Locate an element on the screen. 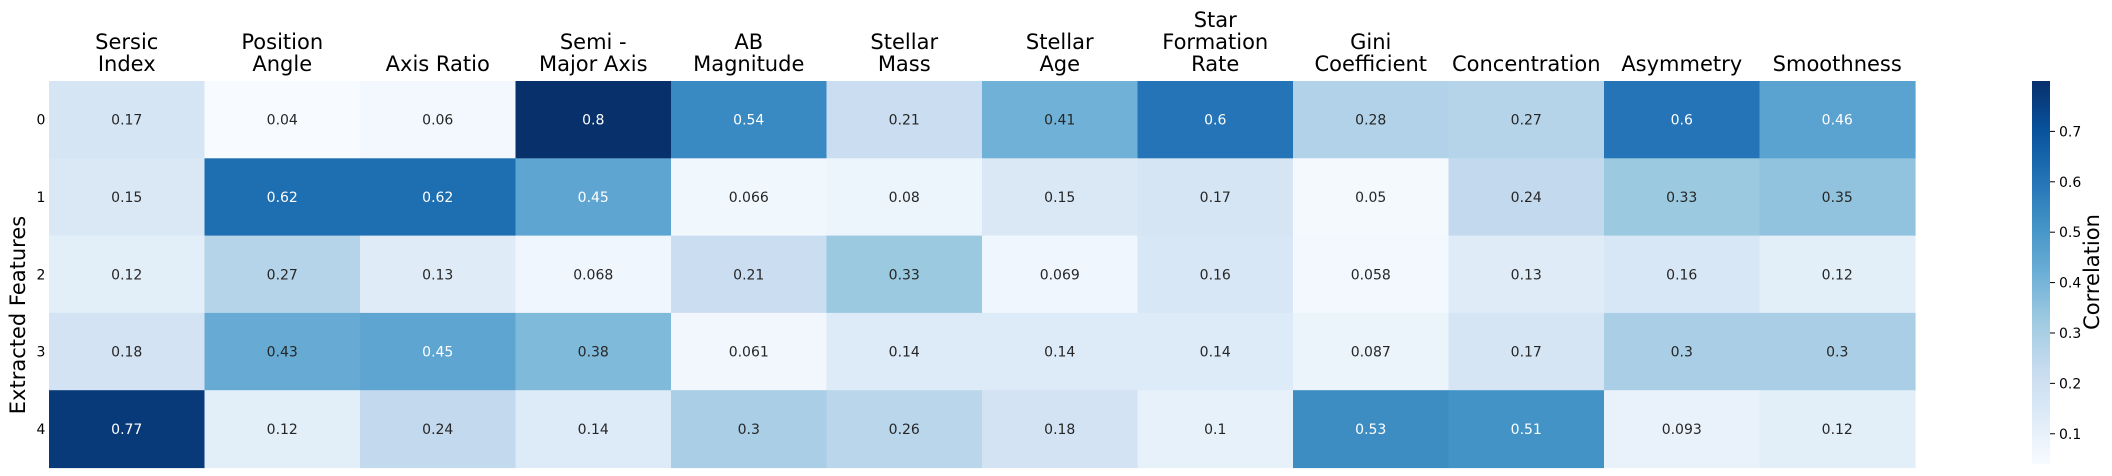 This screenshot has height=476, width=2112. row-labels: 0 1 2 3 4 is located at coordinates (41, 275).